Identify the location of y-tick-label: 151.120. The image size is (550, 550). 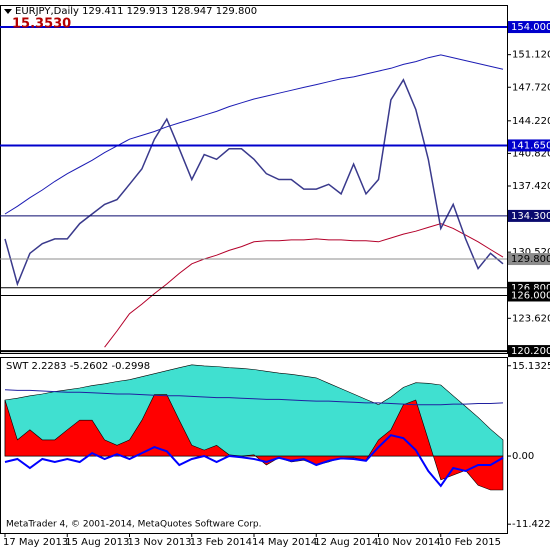
(531, 55).